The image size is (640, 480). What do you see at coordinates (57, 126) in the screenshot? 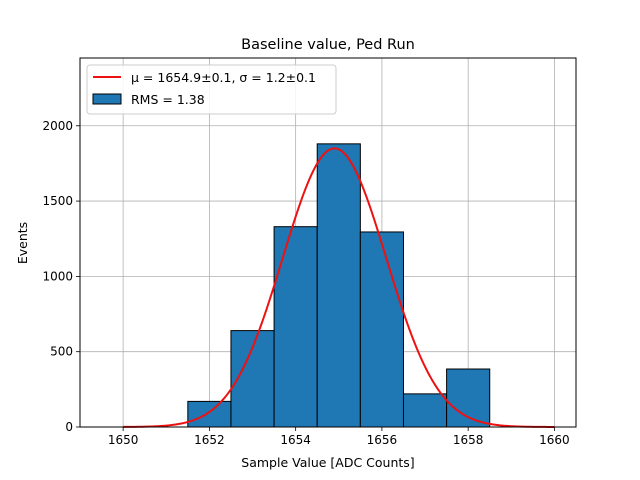
I see `y-tick-label: 2000` at bounding box center [57, 126].